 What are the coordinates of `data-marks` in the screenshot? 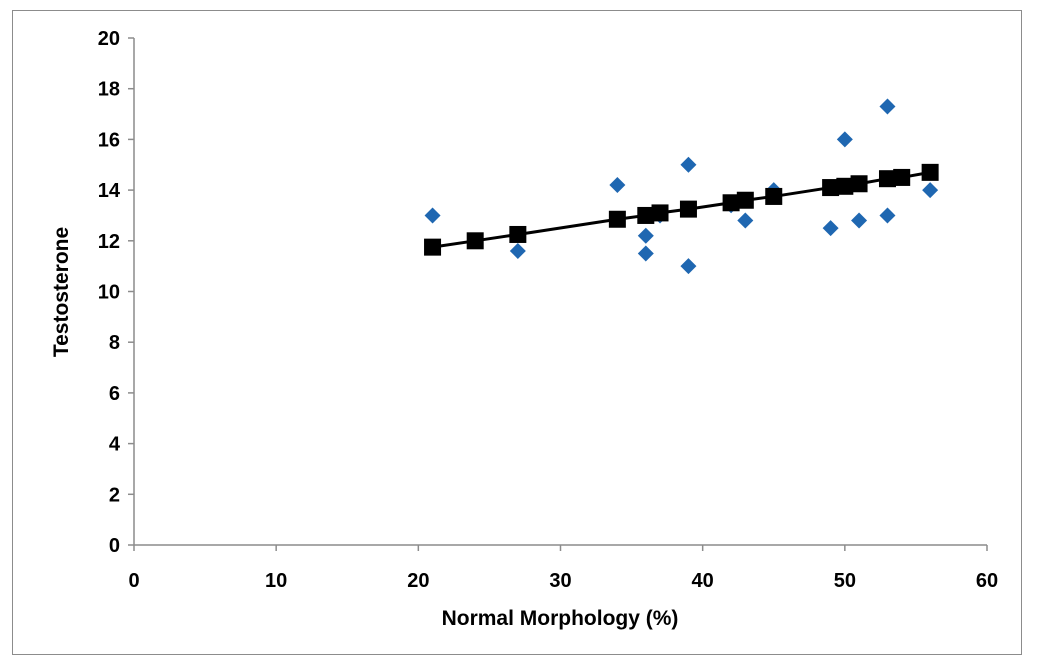 It's located at (681, 186).